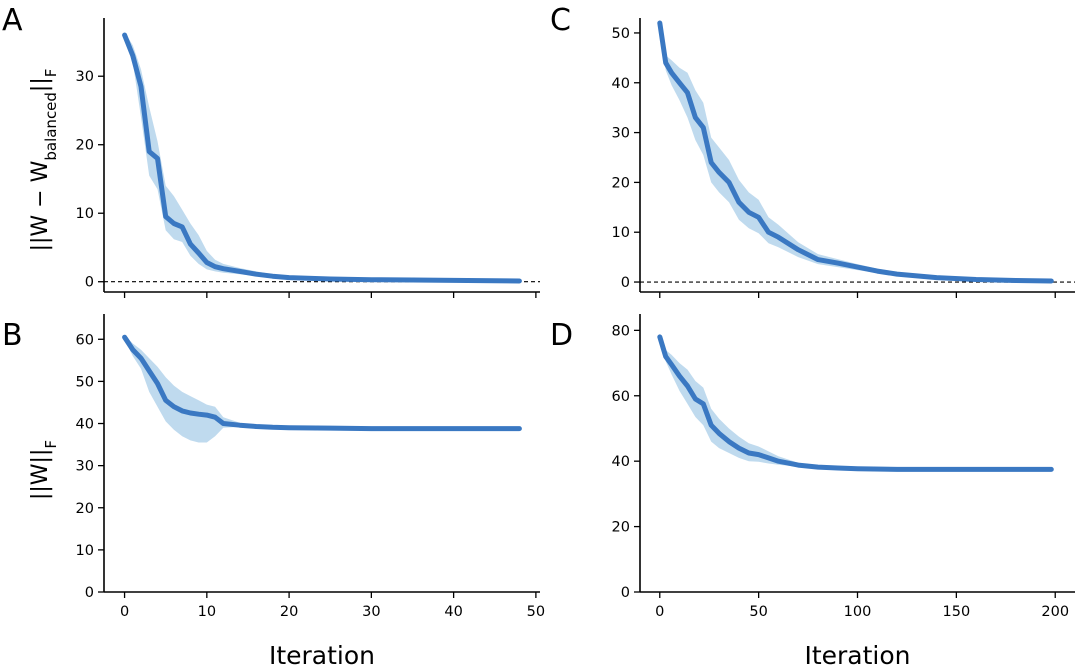 This screenshot has height=670, width=1079. What do you see at coordinates (51, 126) in the screenshot?
I see `y-axis-label-top-subscript: balanced` at bounding box center [51, 126].